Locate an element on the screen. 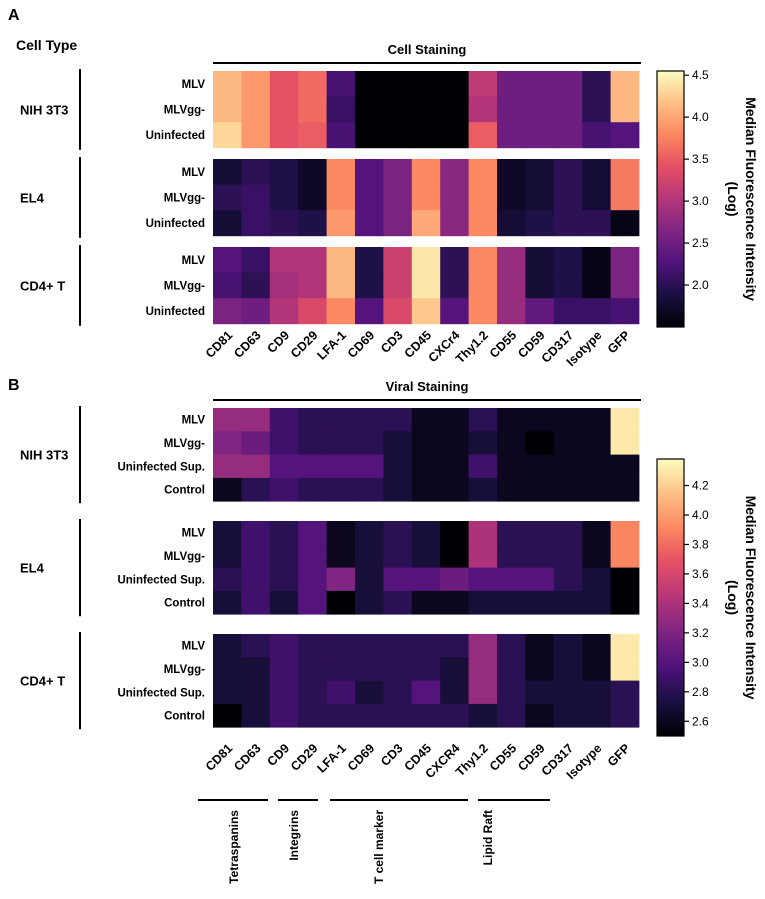 This screenshot has width=765, height=899. colorbar-title-a-1: (Log) is located at coordinates (733, 199).